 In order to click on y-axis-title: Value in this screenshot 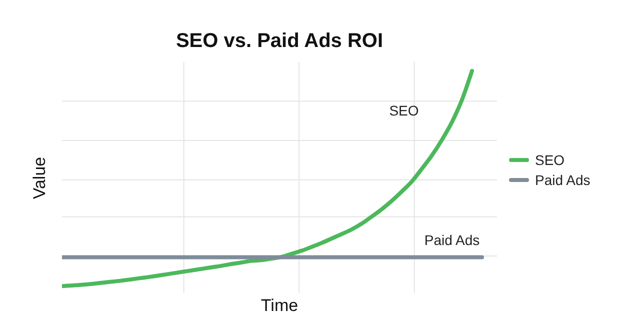, I will do `click(40, 177)`.